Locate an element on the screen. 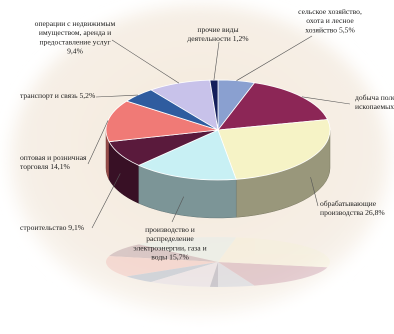  slice-label-4: строительство 9,1% is located at coordinates (52, 227).